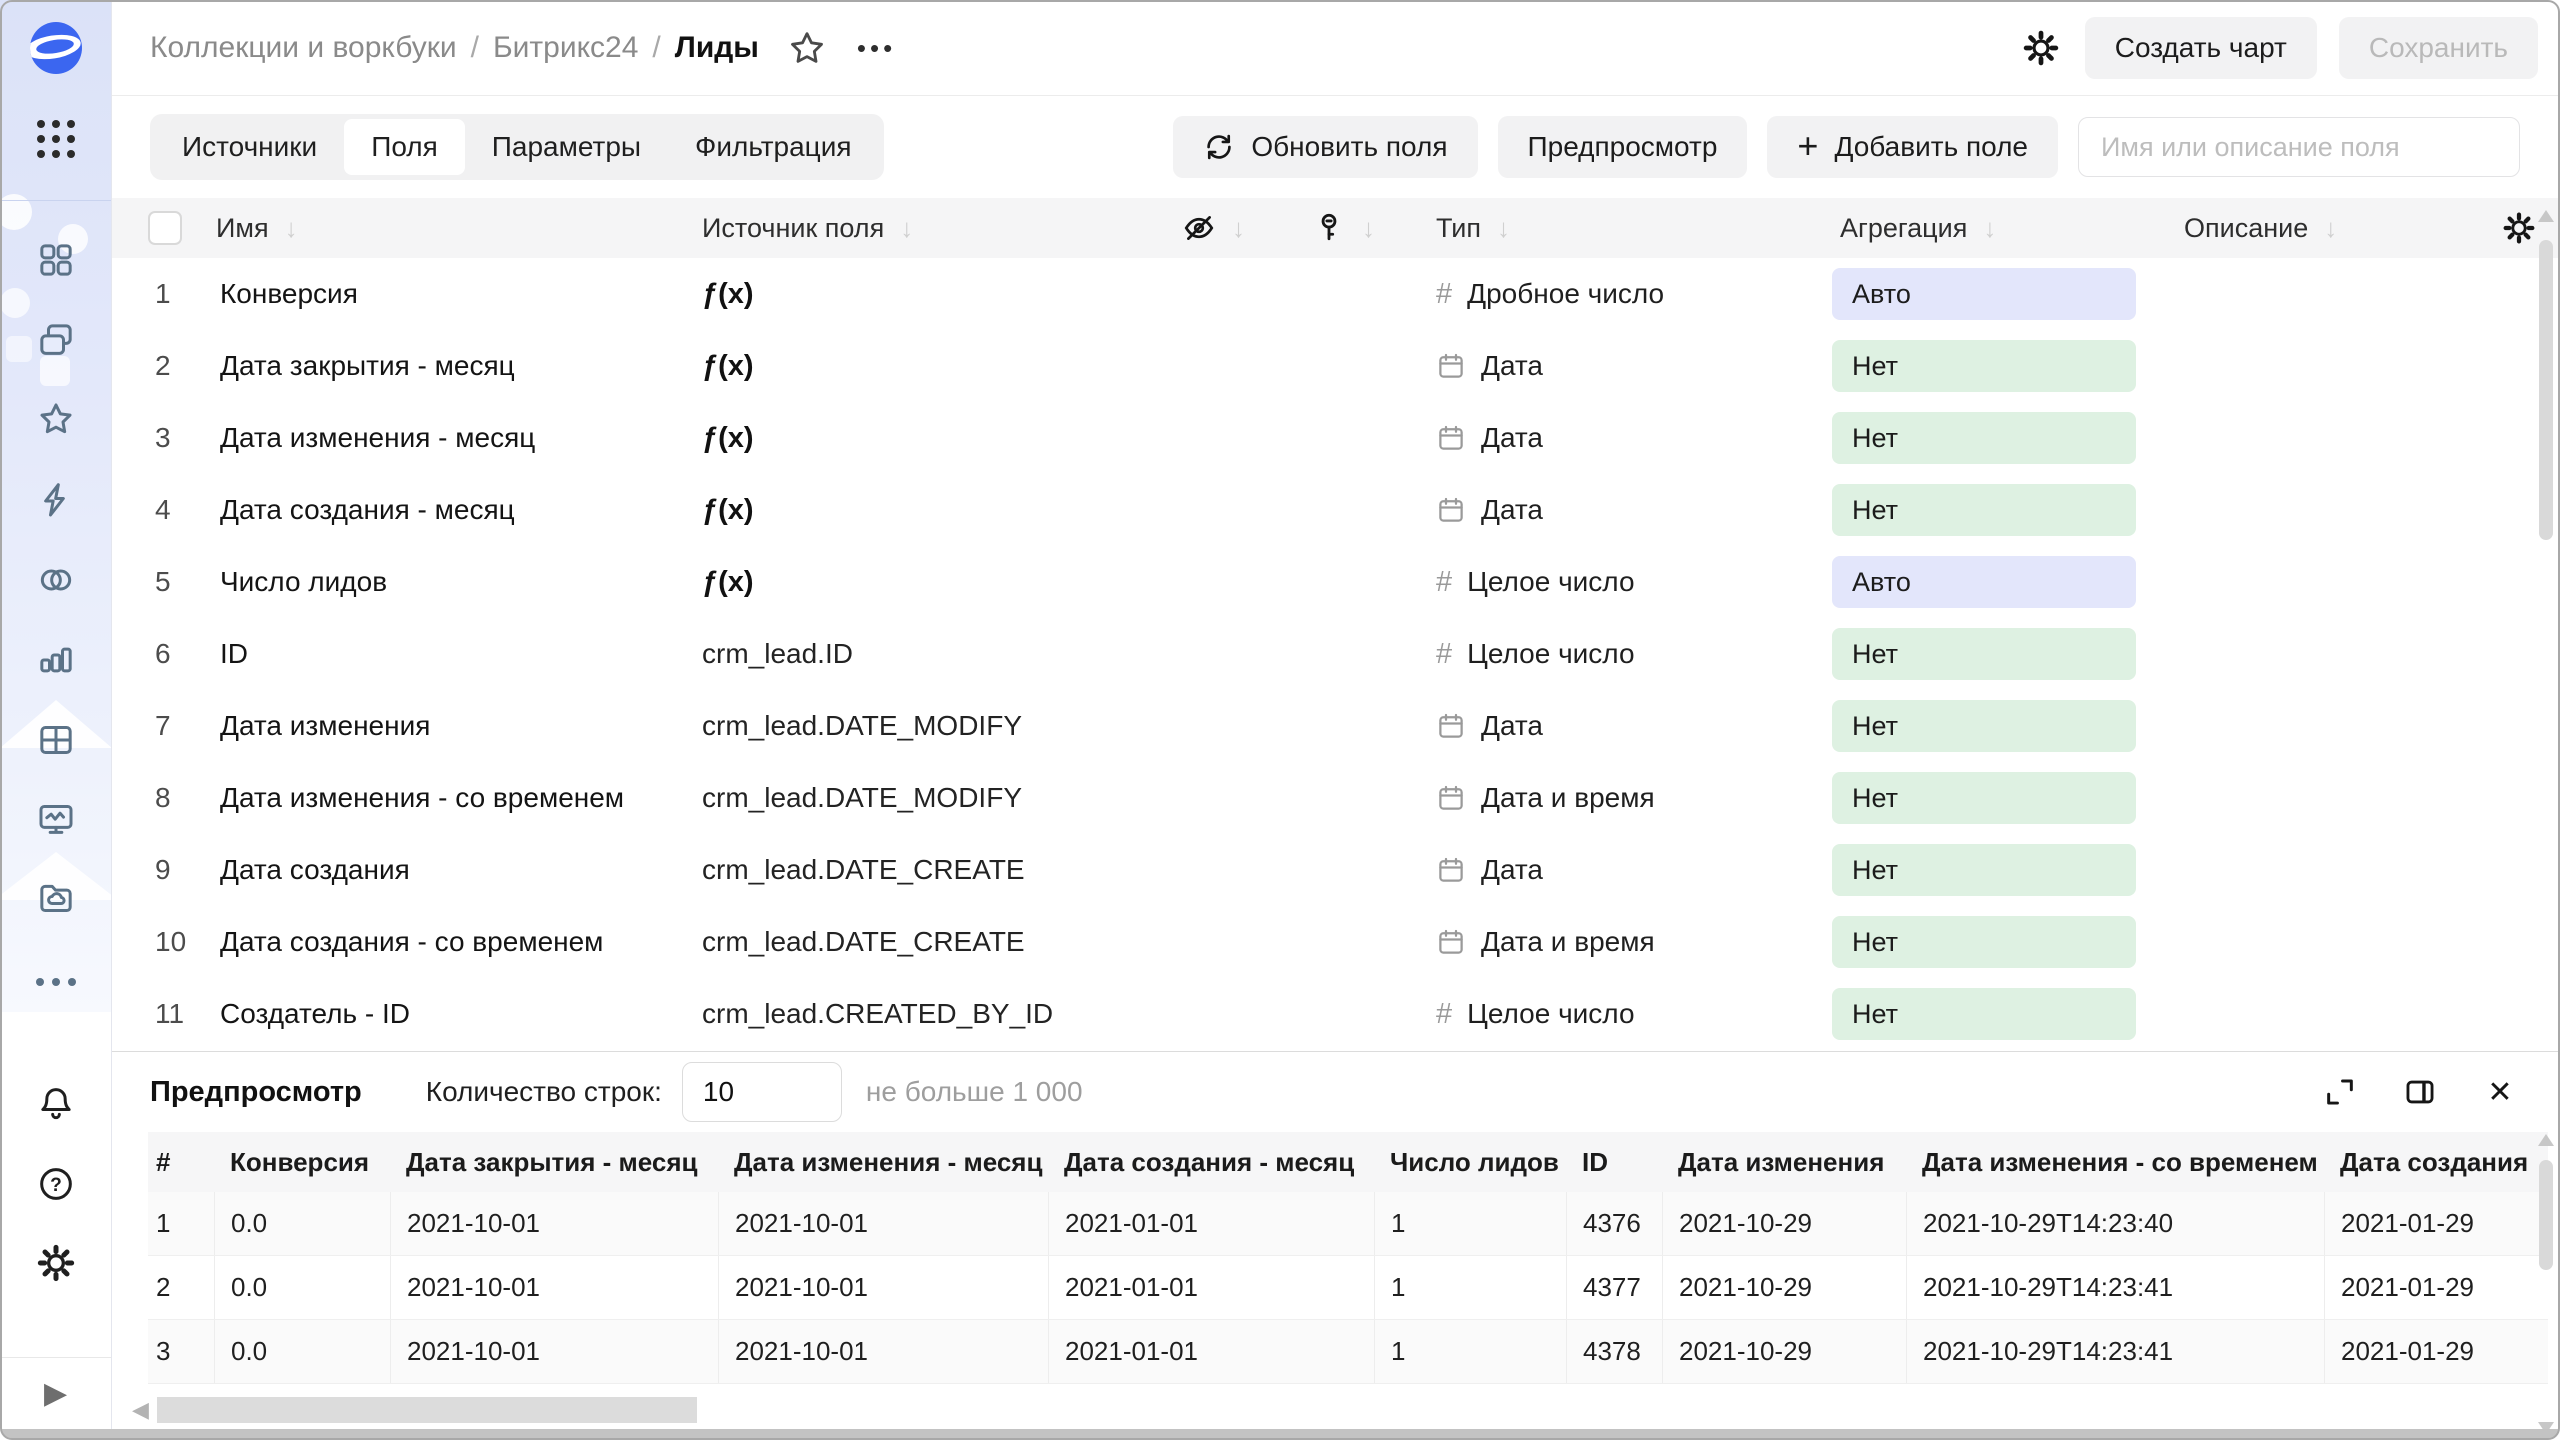 Image resolution: width=2560 pixels, height=1440 pixels. Describe the element at coordinates (876, 47) in the screenshot. I see `more-menu-icon: •••` at that location.